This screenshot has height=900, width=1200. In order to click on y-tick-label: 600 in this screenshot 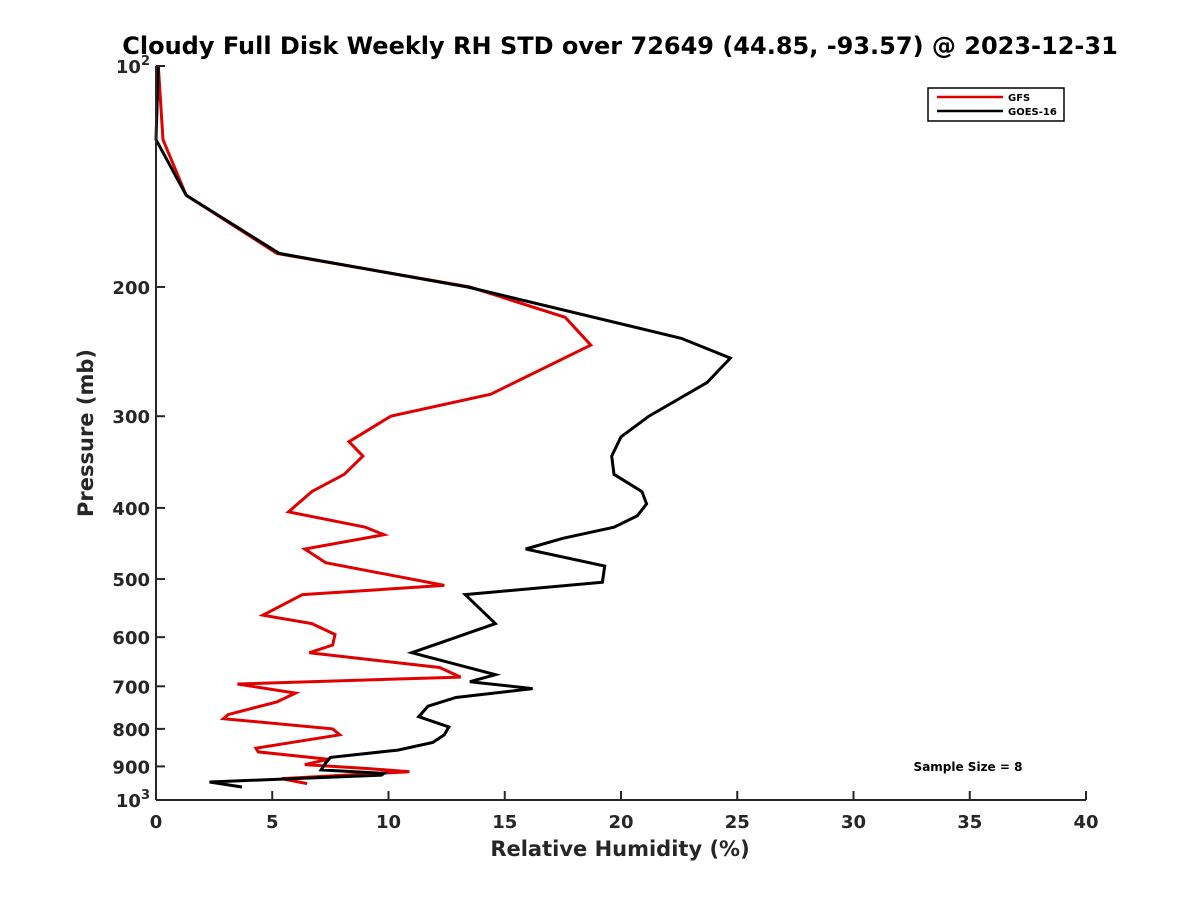, I will do `click(131, 638)`.